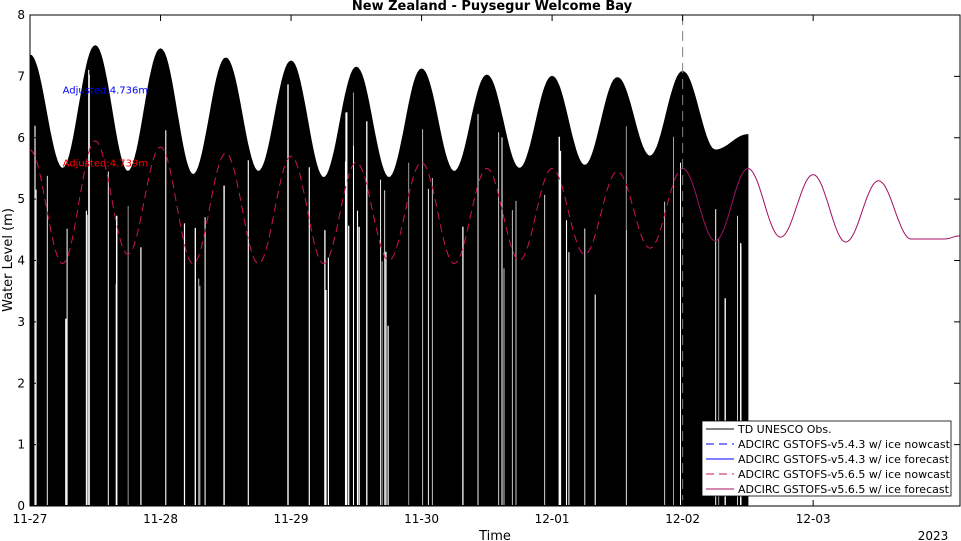 This screenshot has width=961, height=541. I want to click on x-tick-label: 11-27, so click(30, 519).